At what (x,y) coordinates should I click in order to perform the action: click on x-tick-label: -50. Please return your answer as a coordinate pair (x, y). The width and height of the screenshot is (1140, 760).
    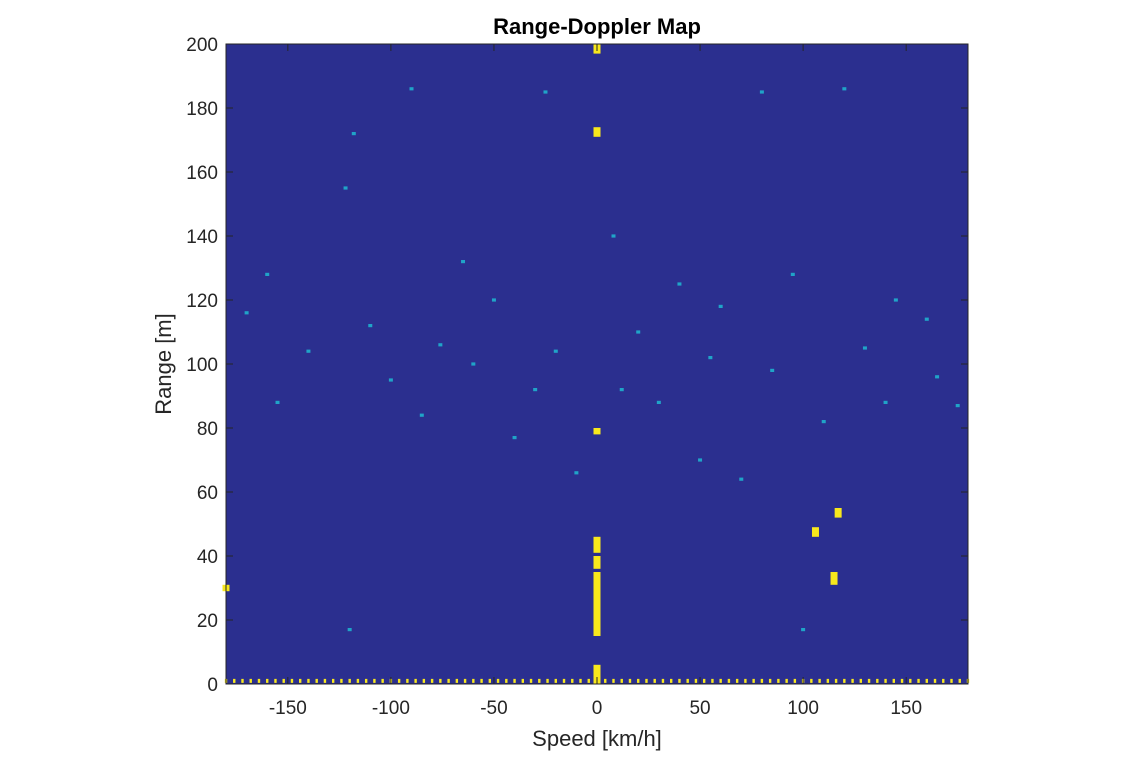
    Looking at the image, I should click on (493, 708).